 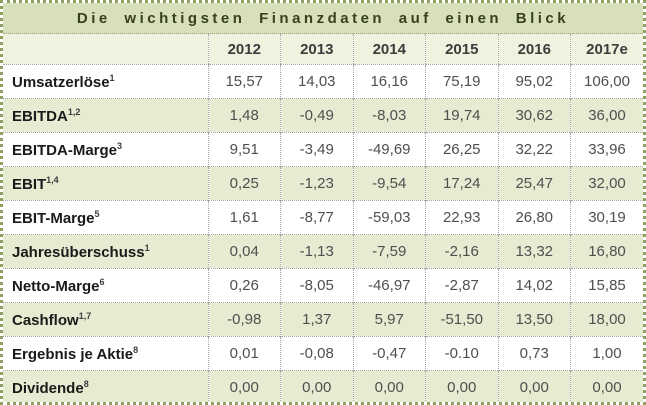 What do you see at coordinates (389, 81) in the screenshot?
I see `value-cell: 16,16` at bounding box center [389, 81].